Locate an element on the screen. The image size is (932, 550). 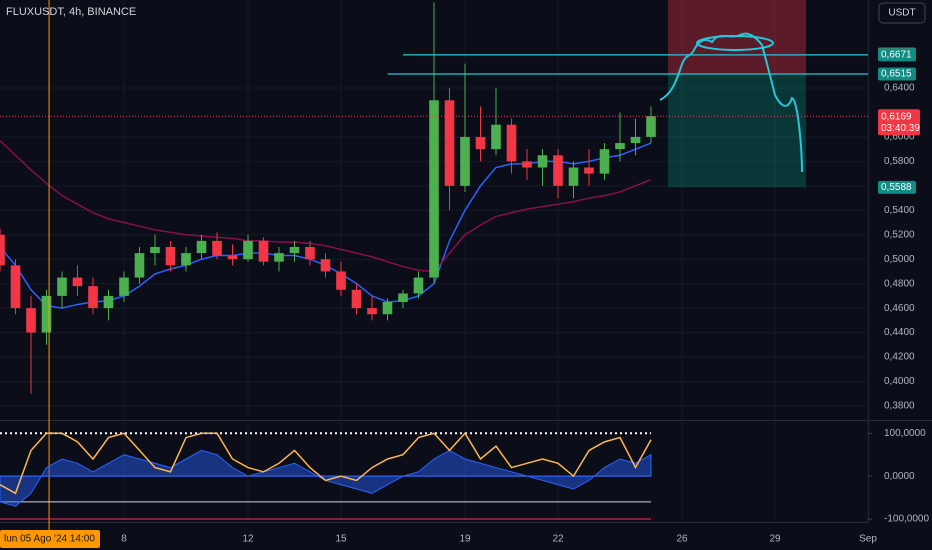
currency-button is located at coordinates (902, 13).